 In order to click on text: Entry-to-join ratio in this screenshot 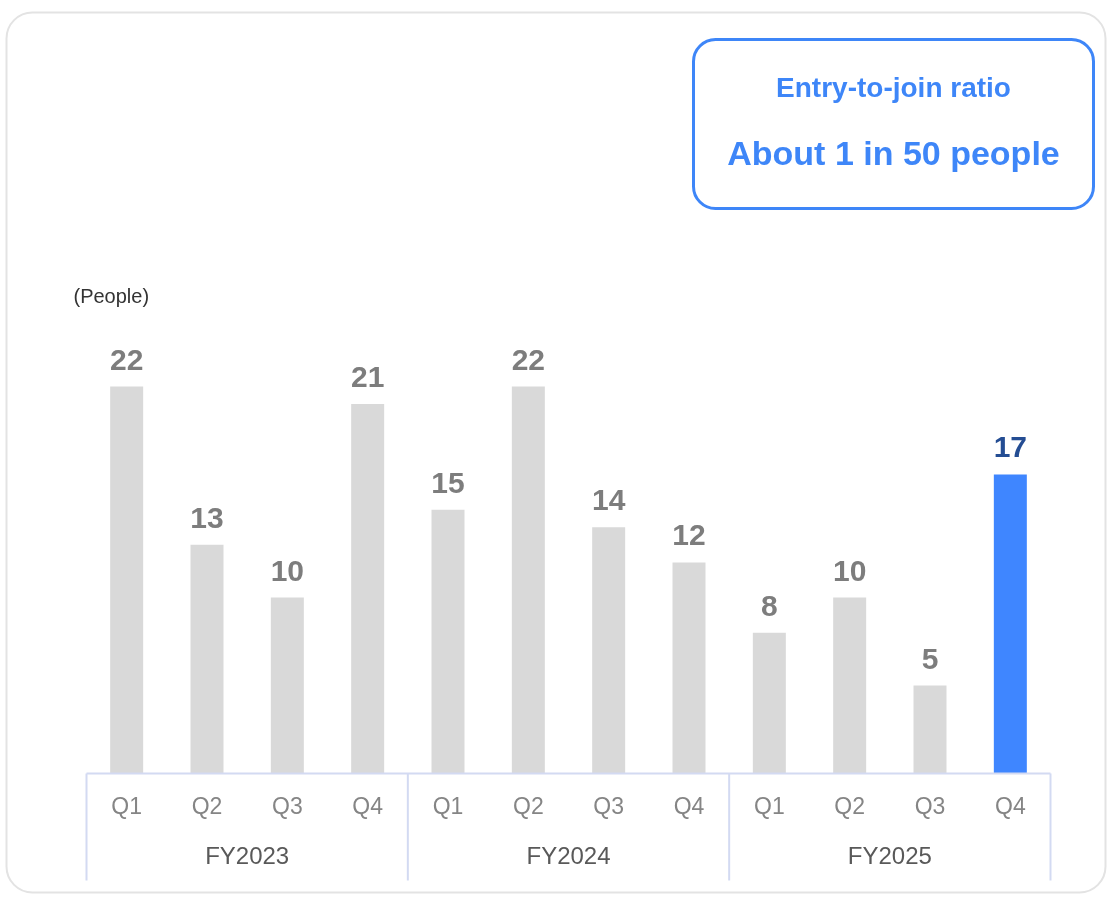, I will do `click(893, 87)`.